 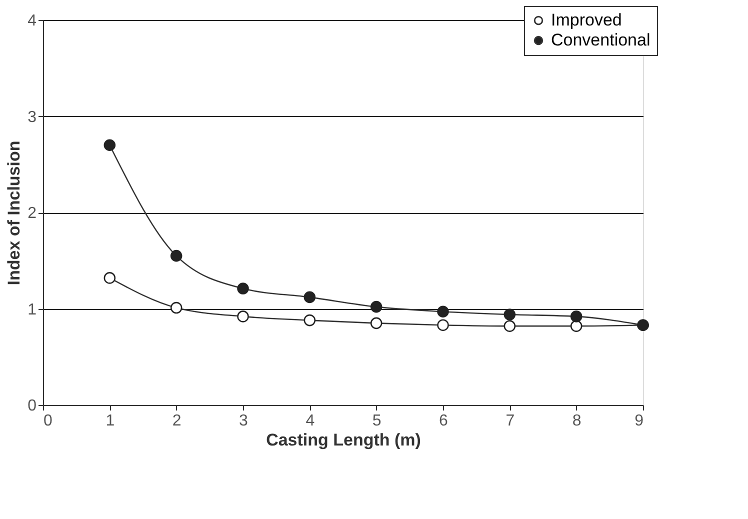 What do you see at coordinates (14, 213) in the screenshot?
I see `y-axis-title: Index of Inclusion` at bounding box center [14, 213].